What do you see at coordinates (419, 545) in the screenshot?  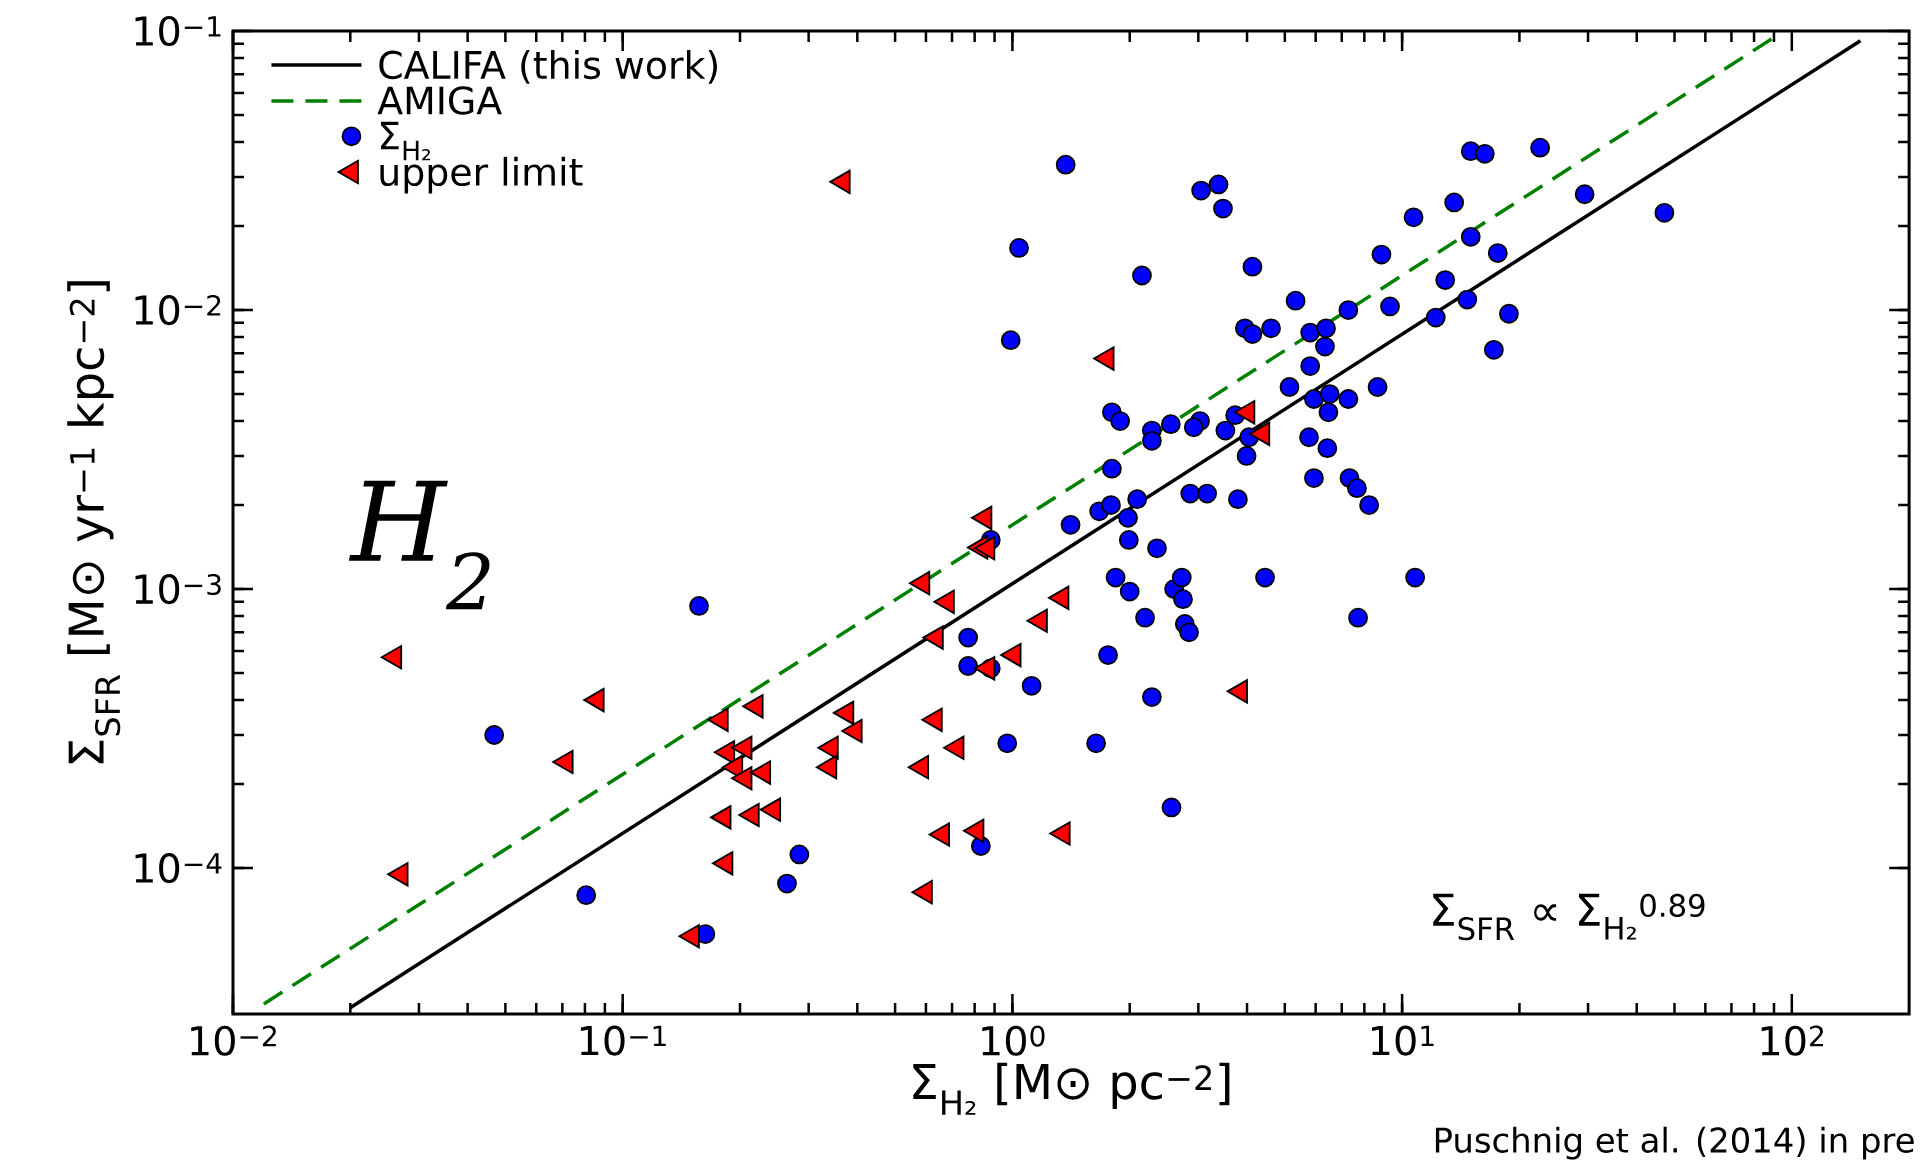 I see `annotation: H$_{2}$` at bounding box center [419, 545].